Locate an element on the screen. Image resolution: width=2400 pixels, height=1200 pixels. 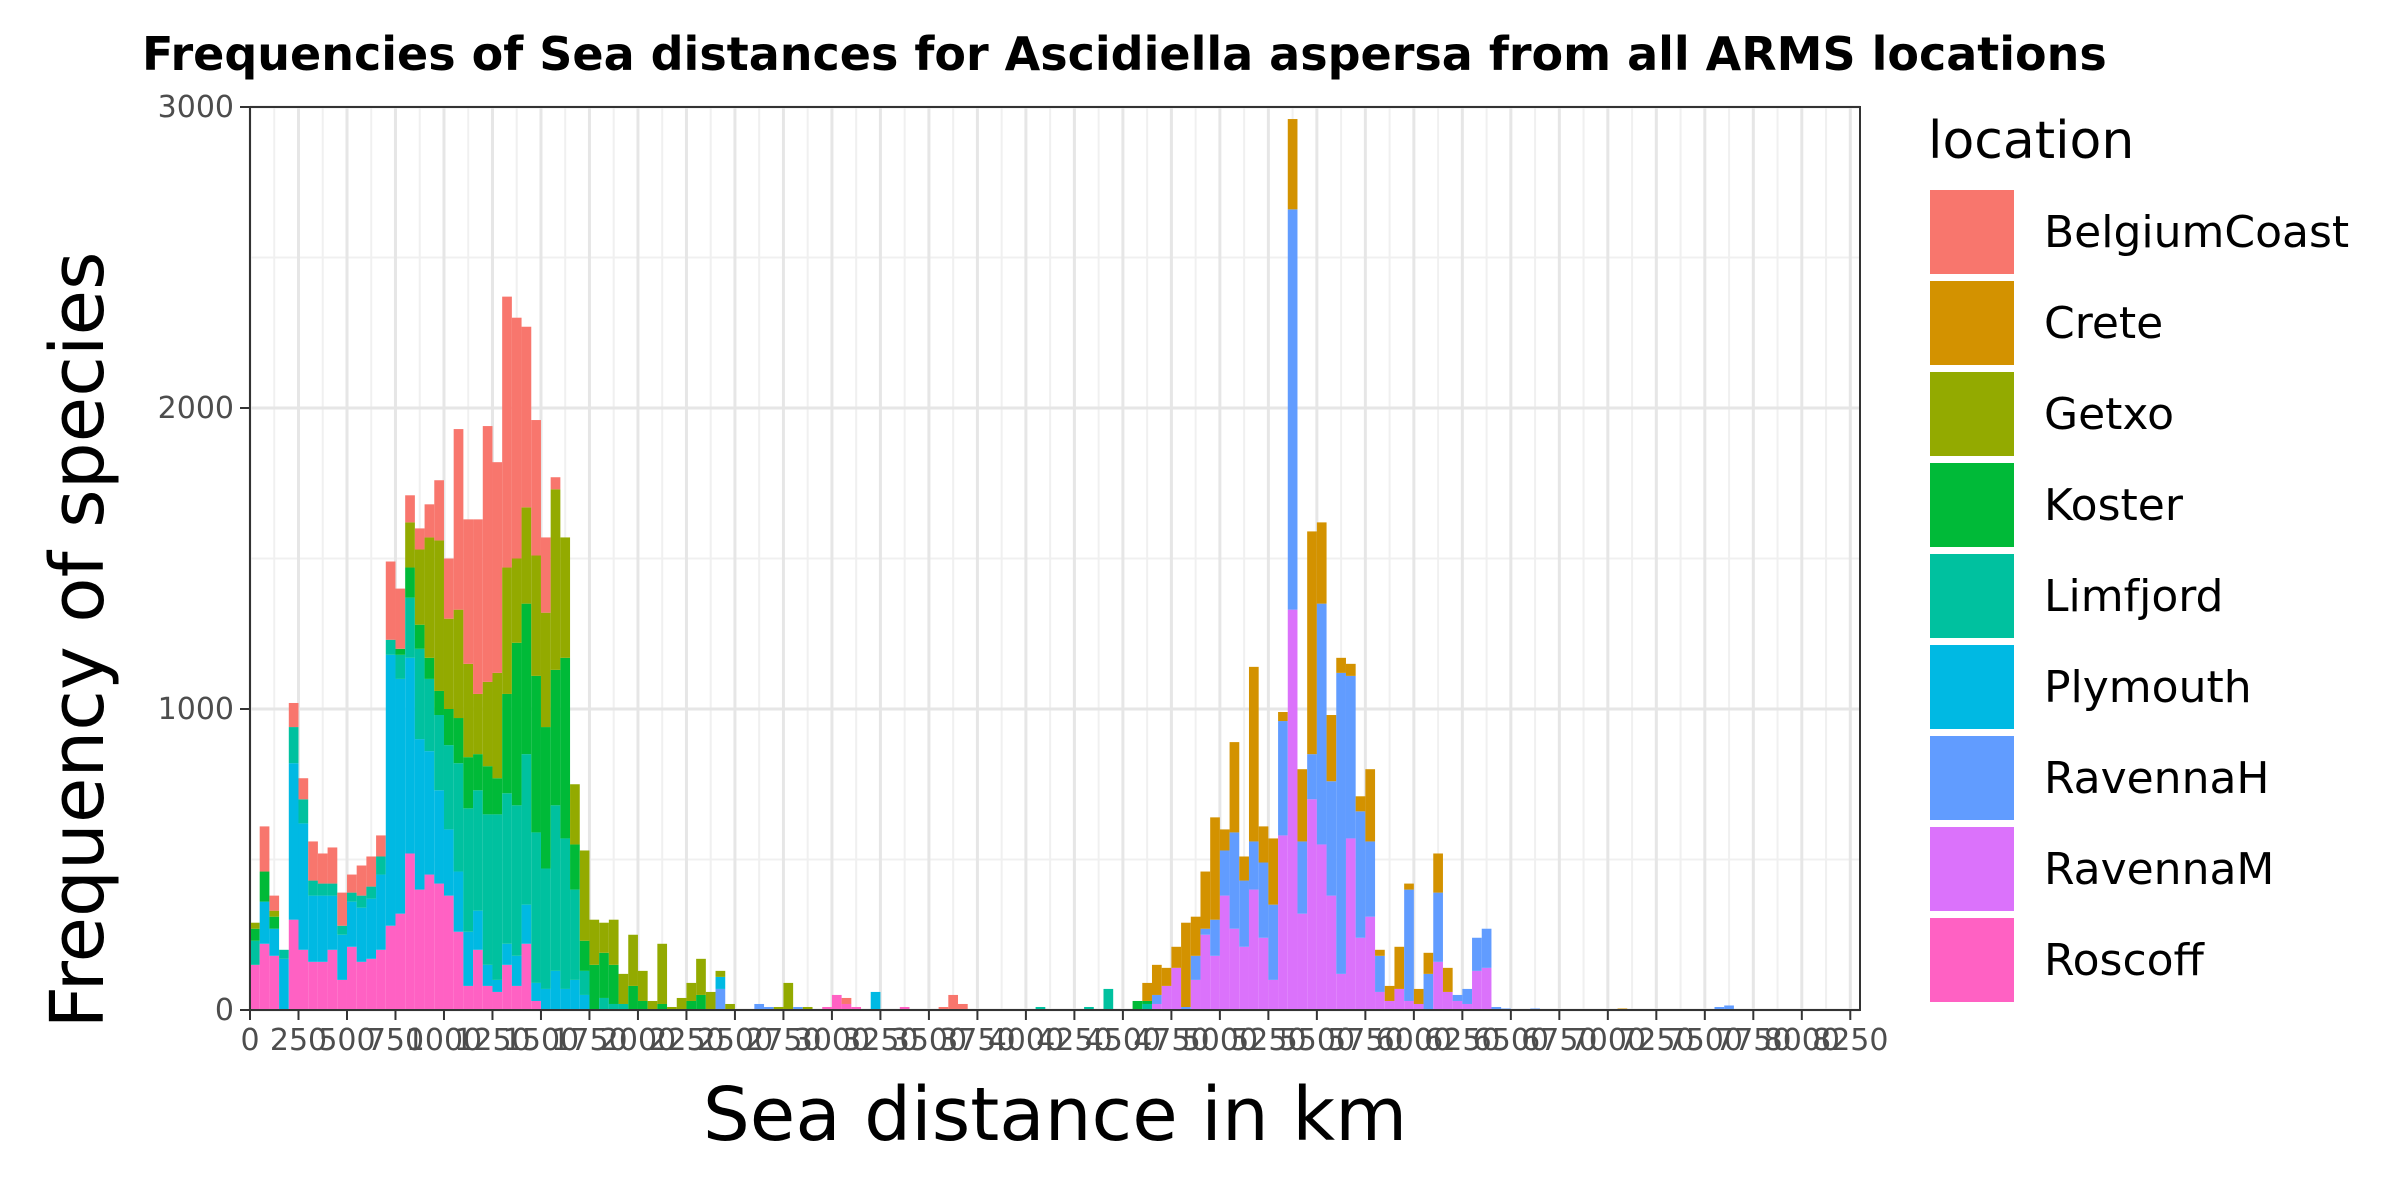
legend-key-plymouth is located at coordinates (1972, 687).